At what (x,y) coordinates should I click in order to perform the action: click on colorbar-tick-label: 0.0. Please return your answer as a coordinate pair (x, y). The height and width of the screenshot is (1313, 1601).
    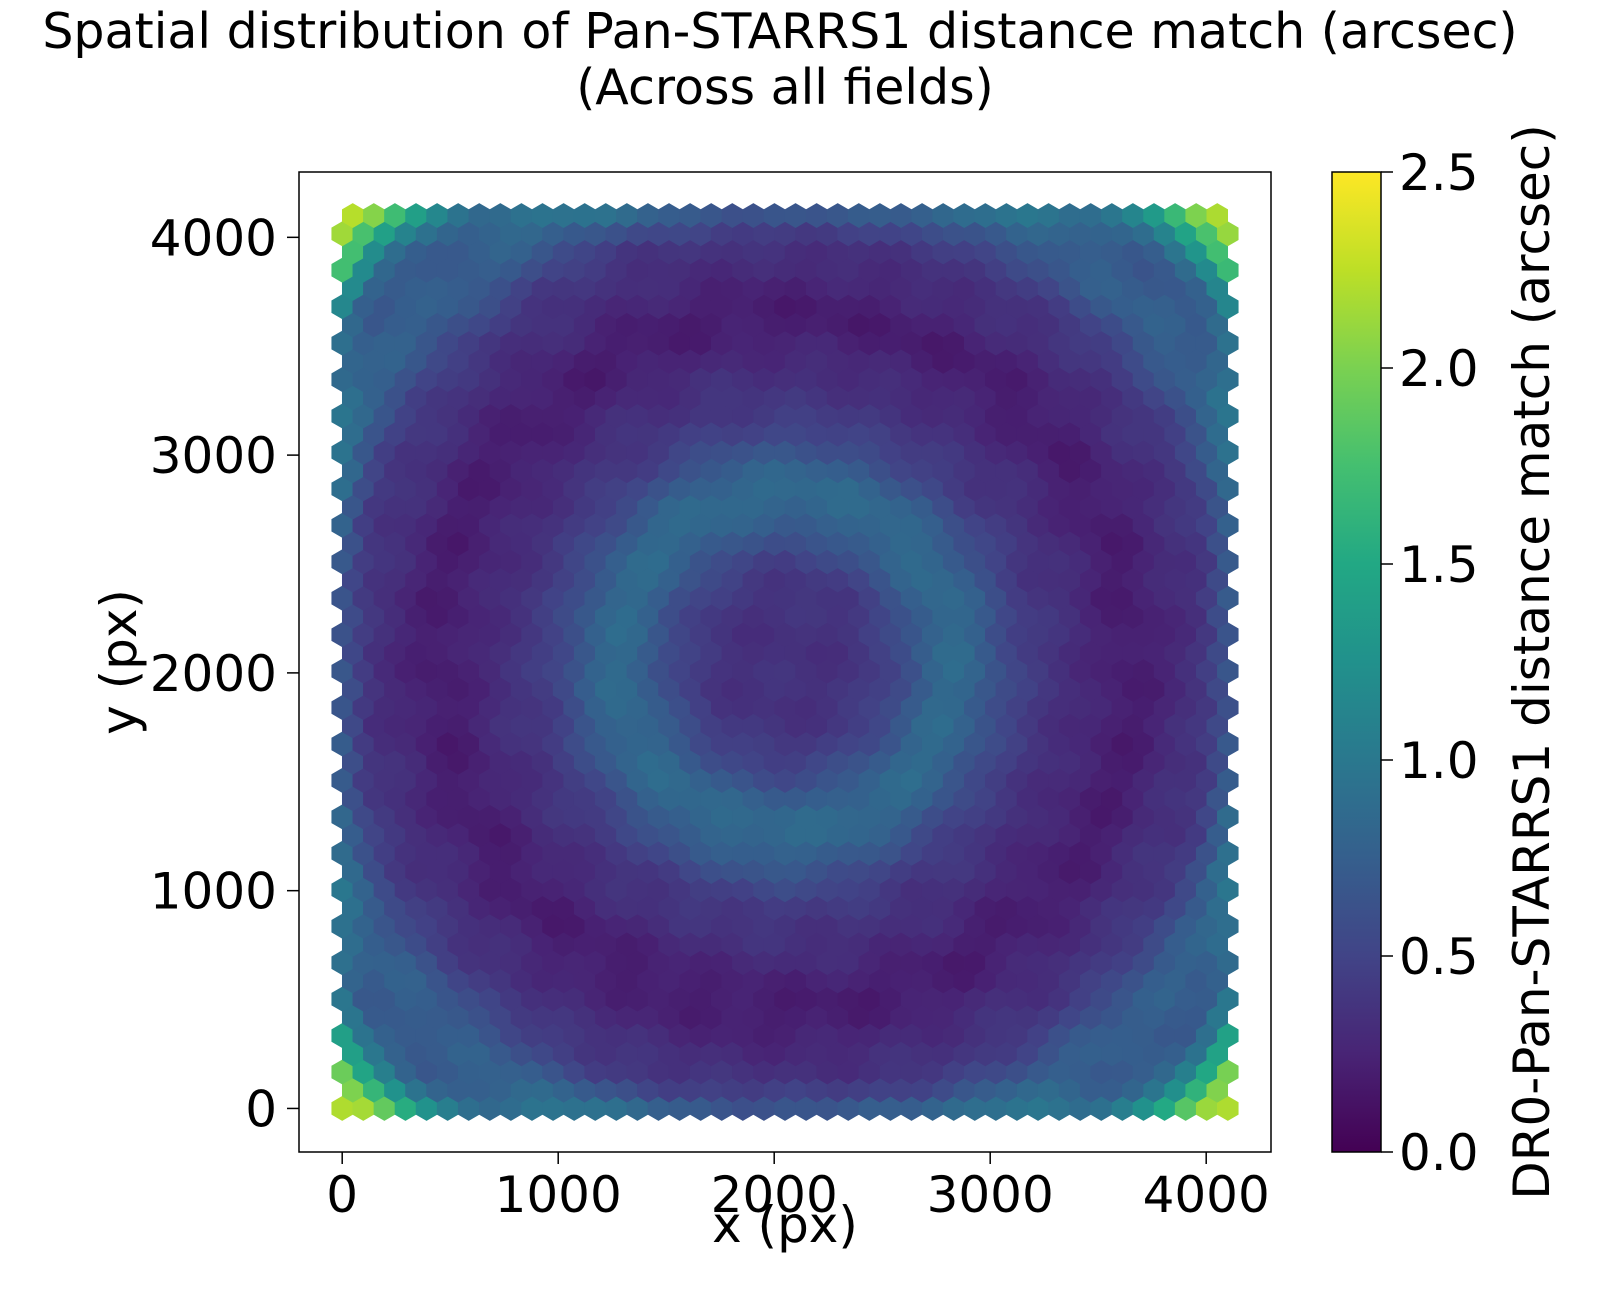
    Looking at the image, I should click on (1439, 1153).